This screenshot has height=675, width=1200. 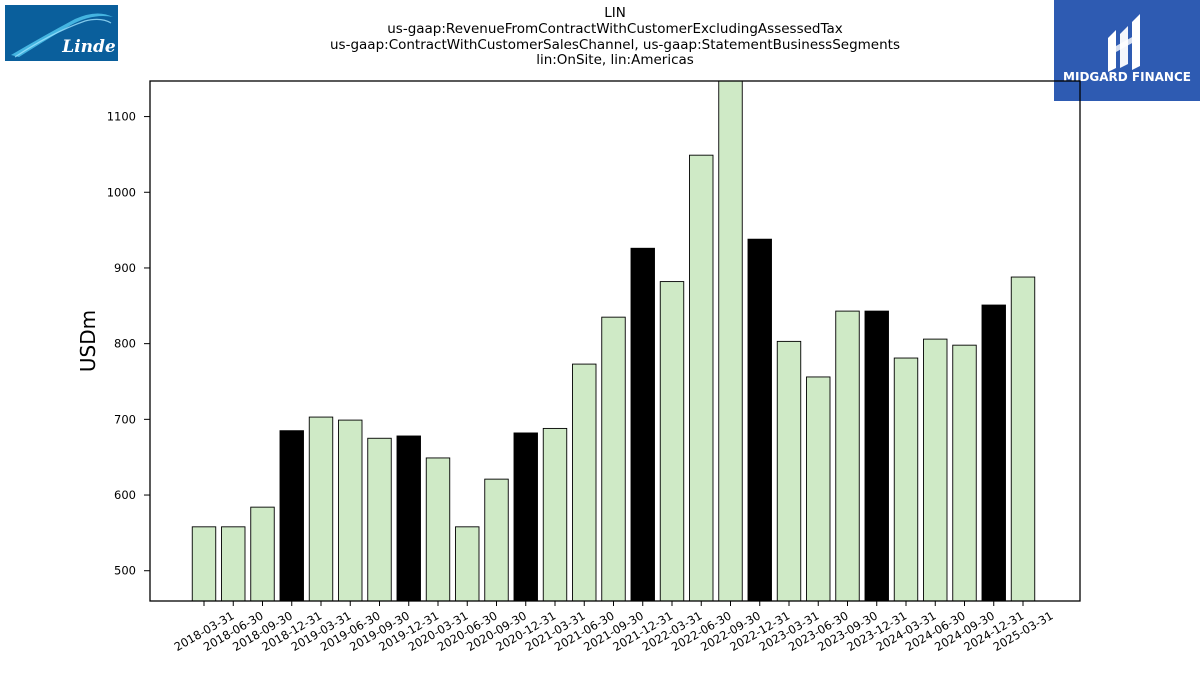 I want to click on chart-title-line-4: lin:OnSite, lin:Americas, so click(x=615, y=60).